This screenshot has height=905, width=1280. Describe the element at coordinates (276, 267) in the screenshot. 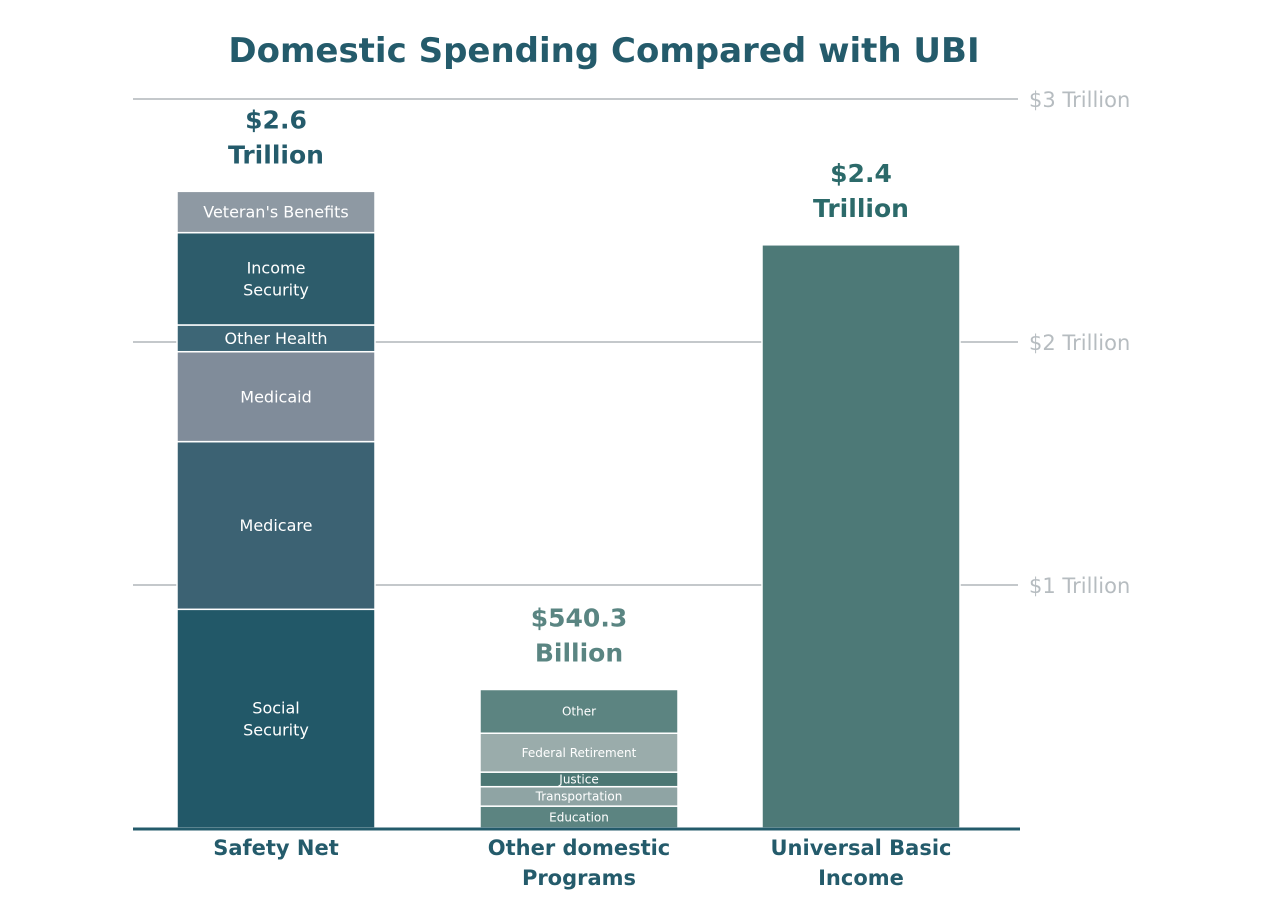

I see `segment-label: Income` at that location.